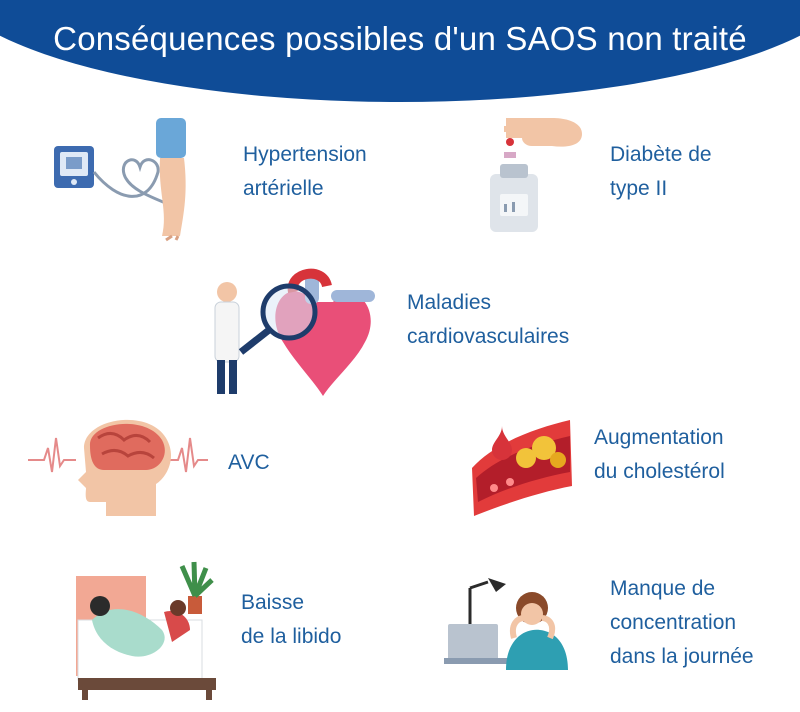  Describe the element at coordinates (659, 437) in the screenshot. I see `label-line: Augmentation` at that location.